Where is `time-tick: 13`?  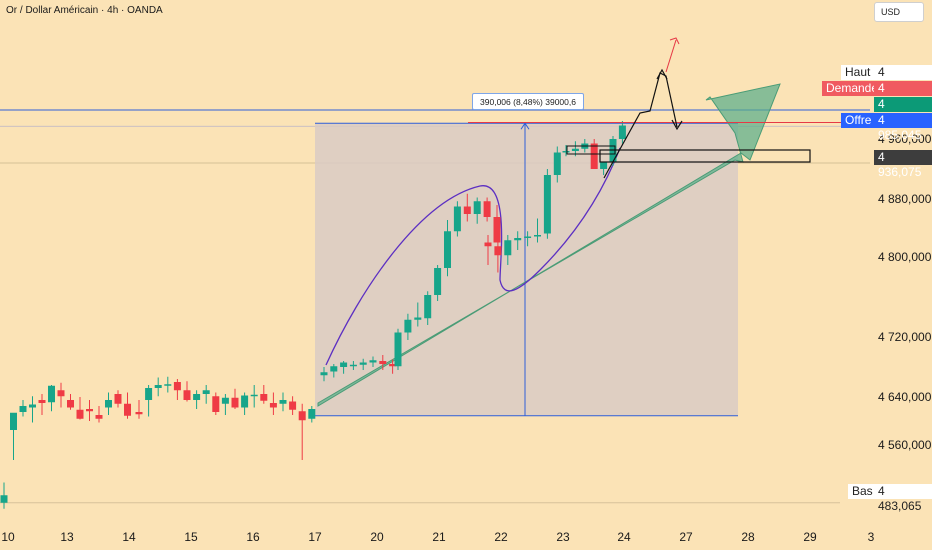 time-tick: 13 is located at coordinates (67, 537).